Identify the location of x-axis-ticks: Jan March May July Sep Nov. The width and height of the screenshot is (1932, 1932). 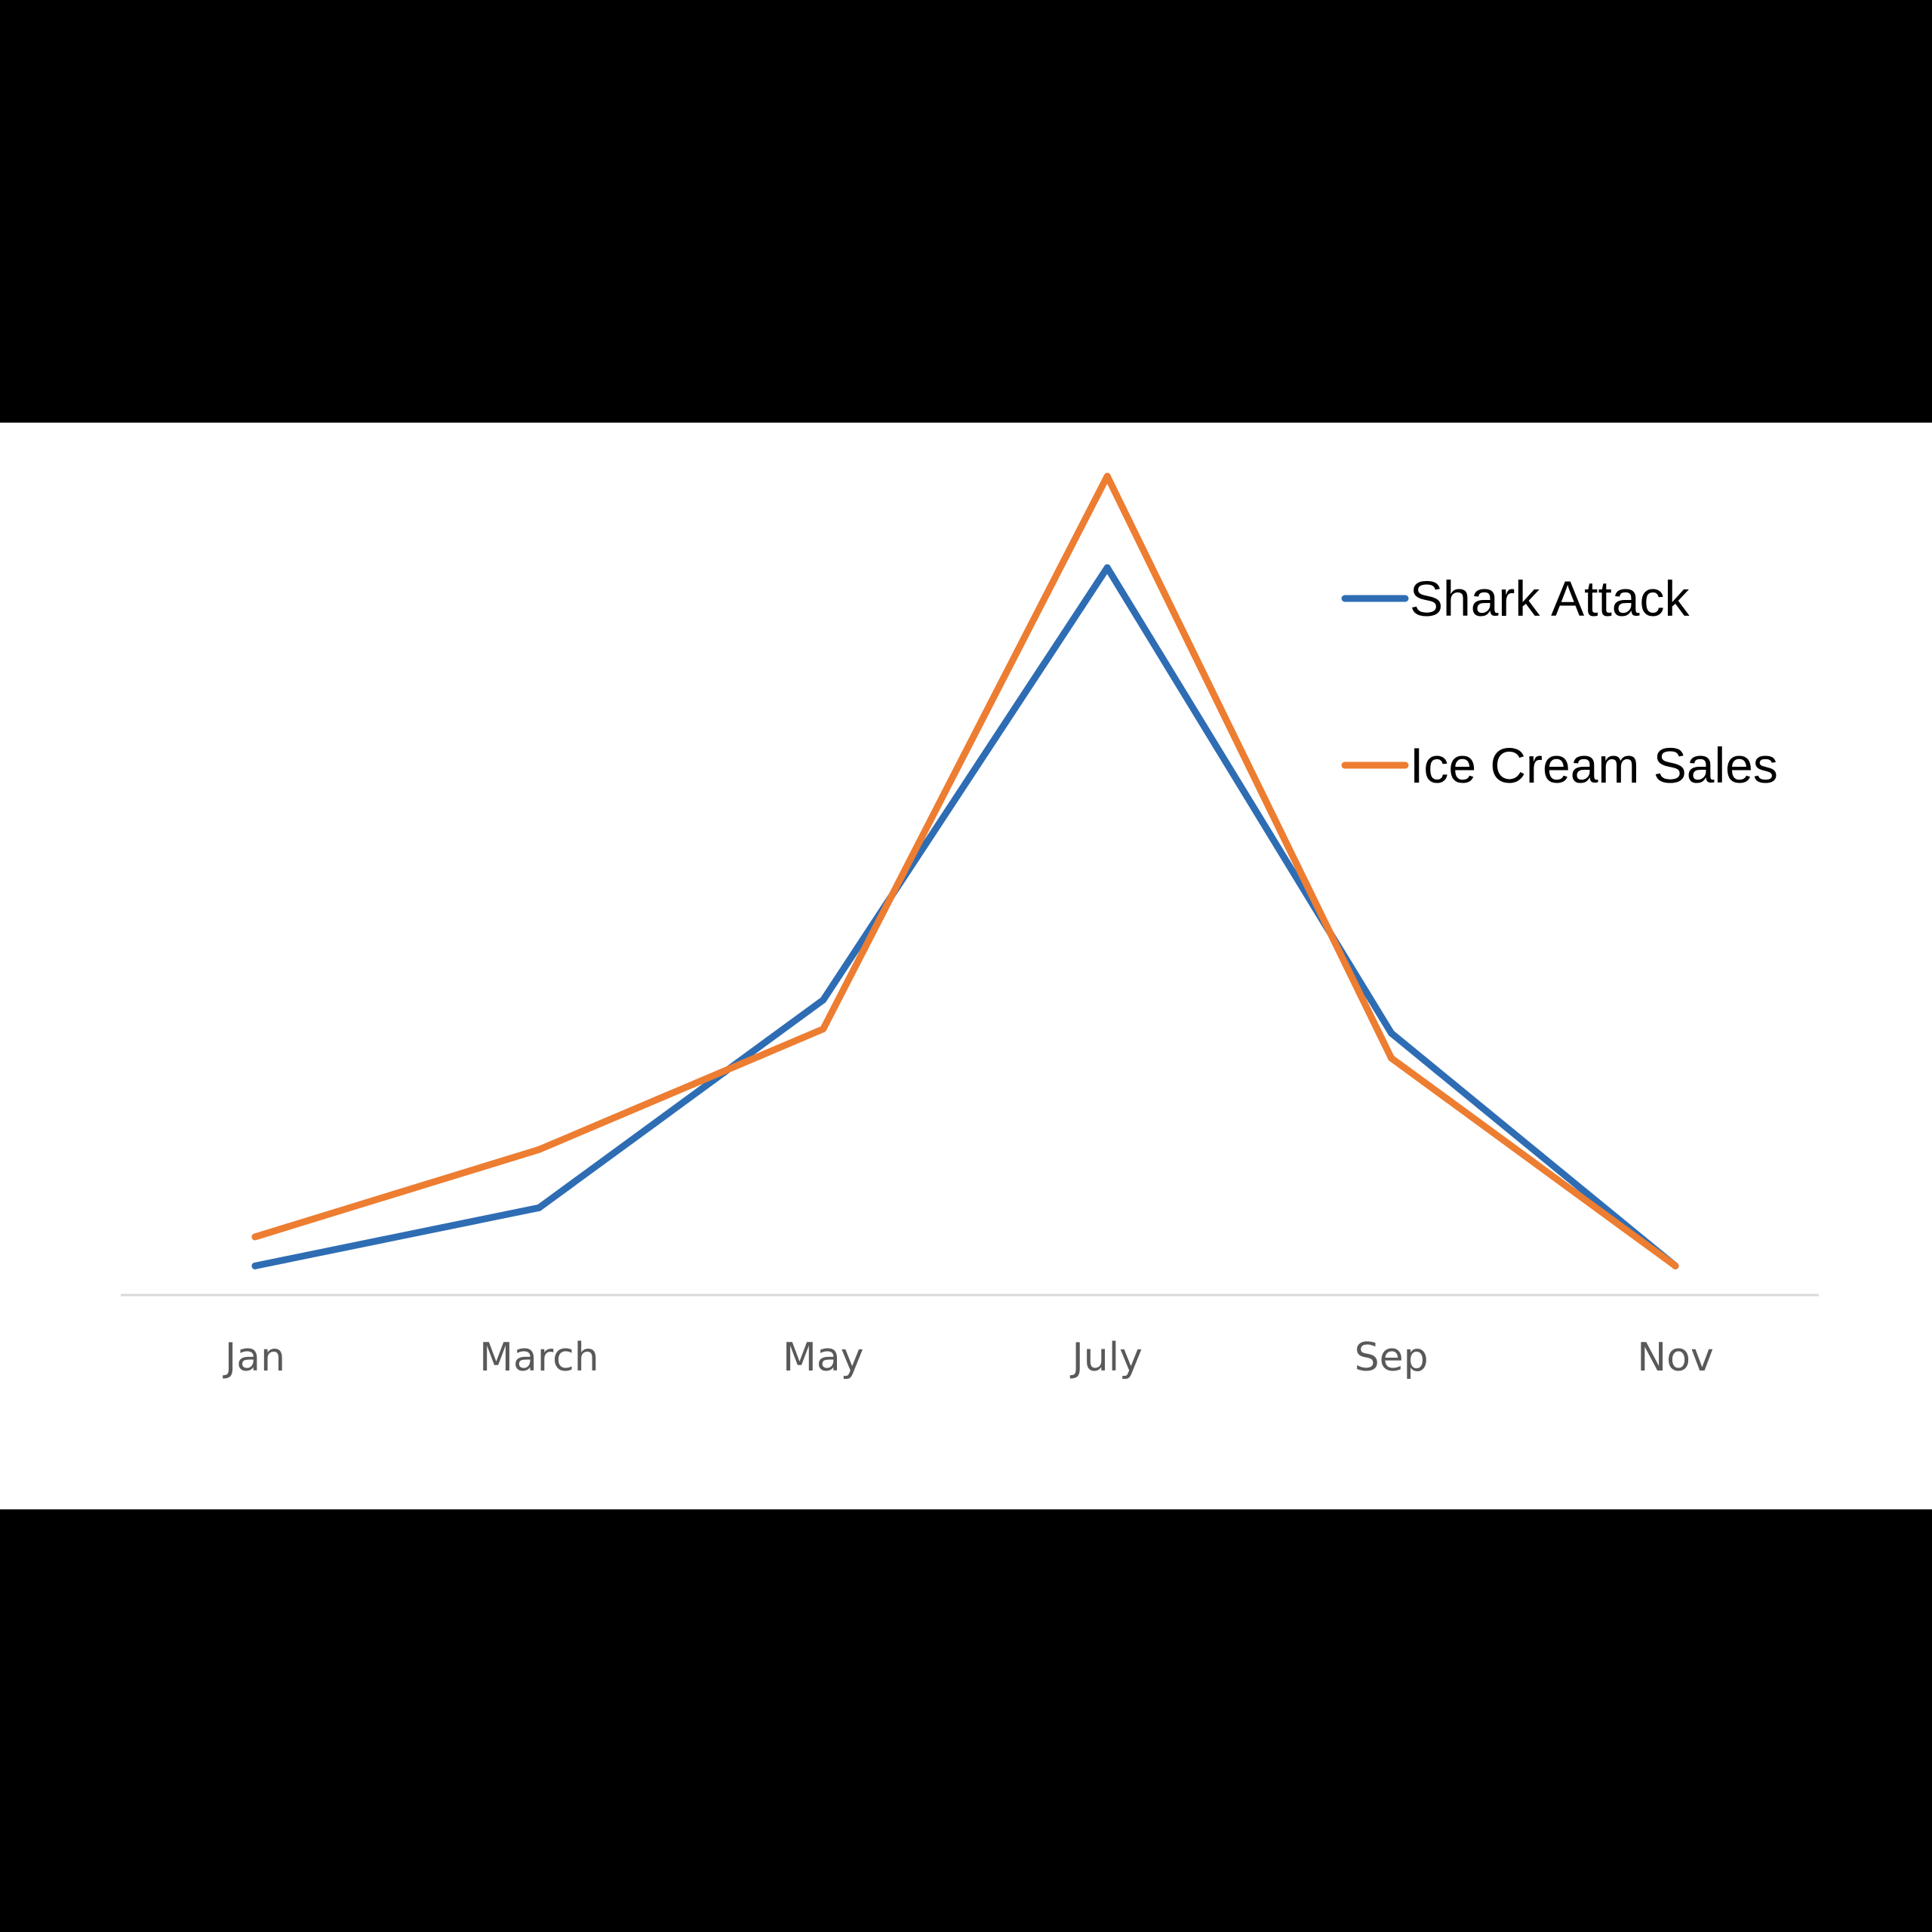
(968, 1357).